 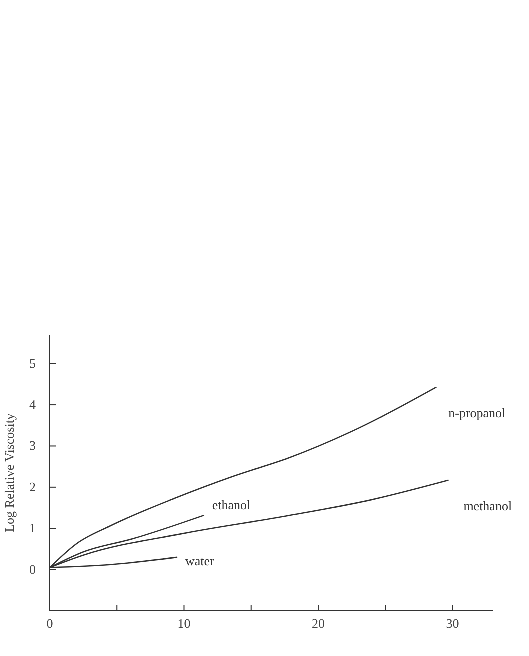 What do you see at coordinates (33, 569) in the screenshot?
I see `y-tick-label: 0` at bounding box center [33, 569].